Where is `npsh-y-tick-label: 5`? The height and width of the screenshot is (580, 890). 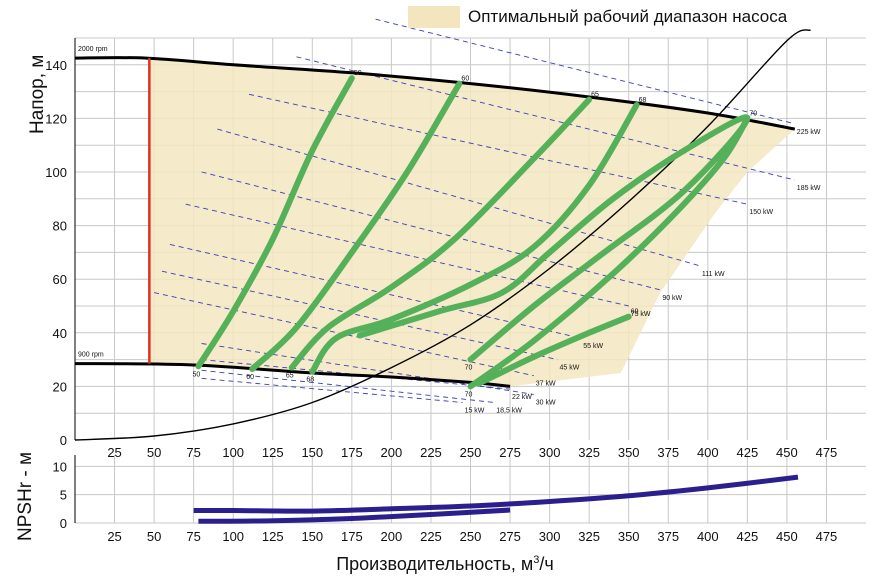
npsh-y-tick-label: 5 is located at coordinates (63, 495).